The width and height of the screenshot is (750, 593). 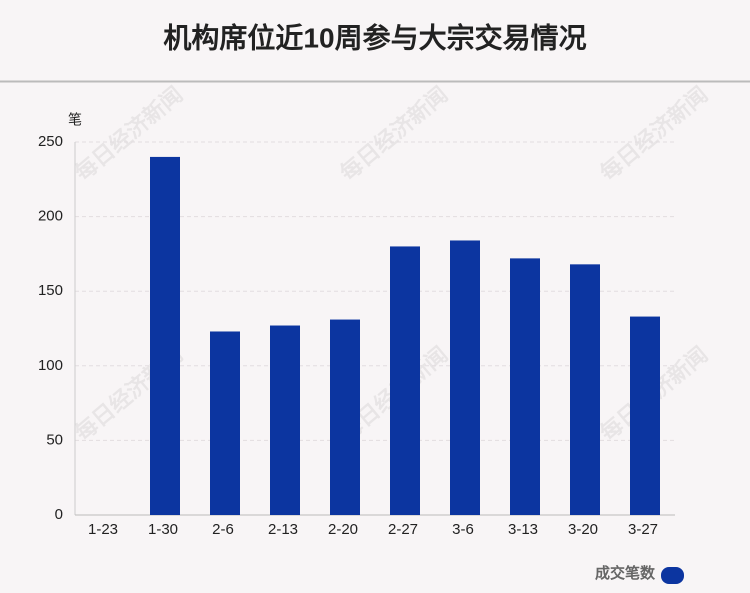 What do you see at coordinates (523, 529) in the screenshot?
I see `x-tick-label: 3-13` at bounding box center [523, 529].